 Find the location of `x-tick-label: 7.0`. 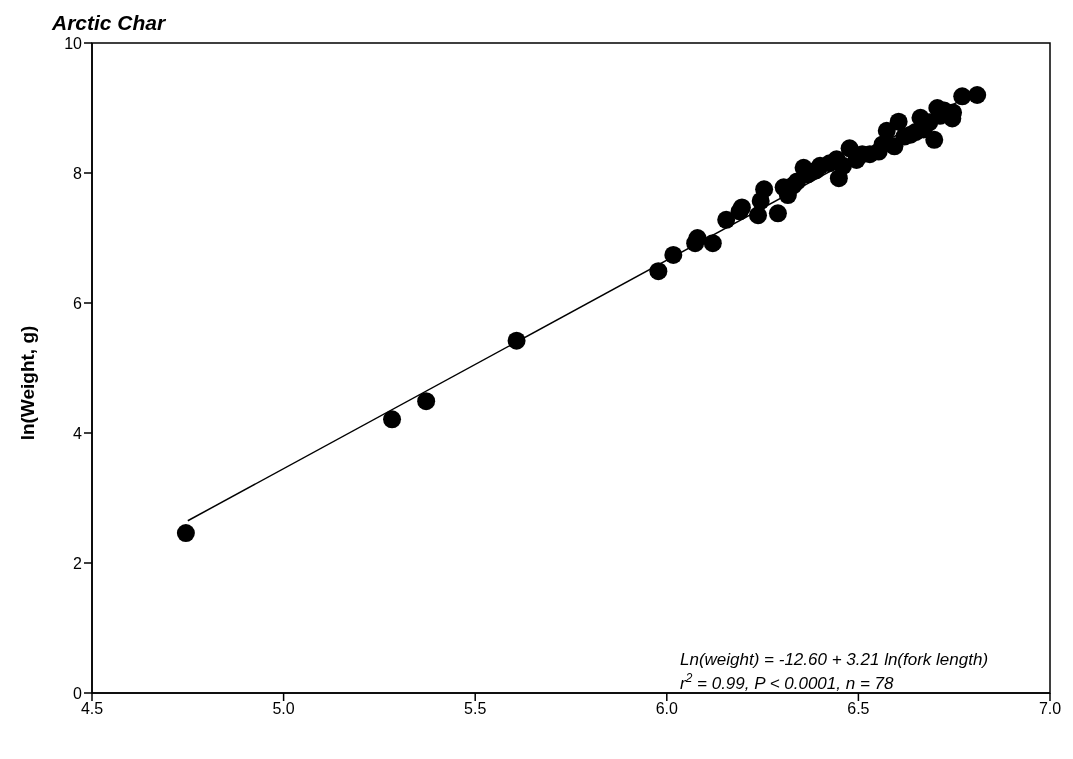

x-tick-label: 7.0 is located at coordinates (1050, 709).